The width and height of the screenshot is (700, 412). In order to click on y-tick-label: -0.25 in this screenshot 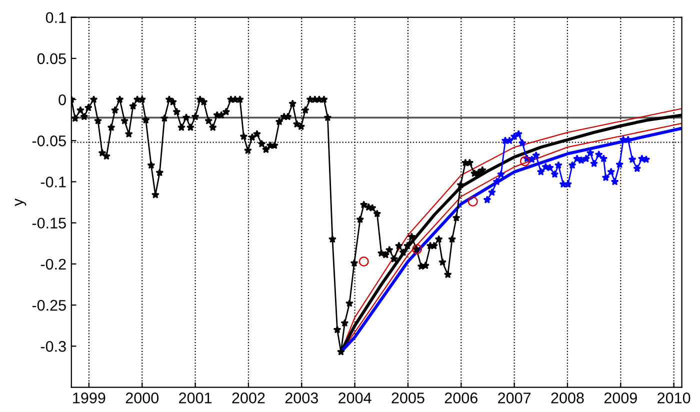, I will do `click(49, 305)`.